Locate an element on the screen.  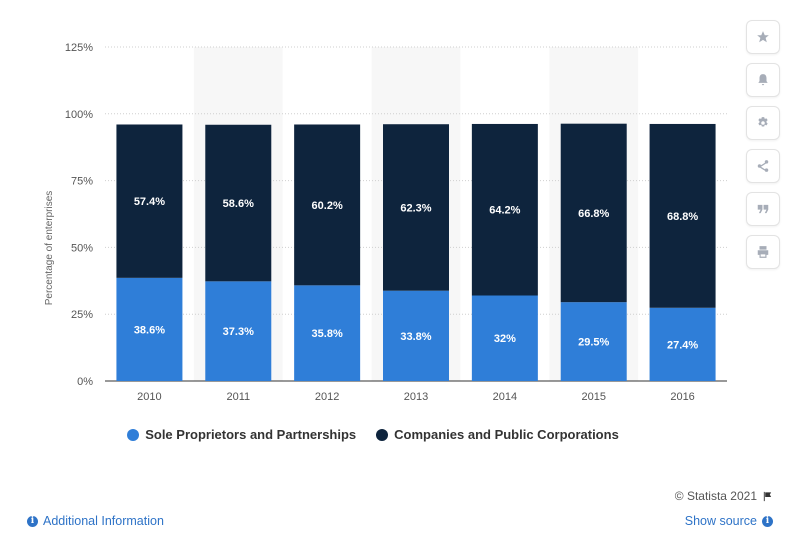
x-tick-label: 2011 is located at coordinates (238, 397).